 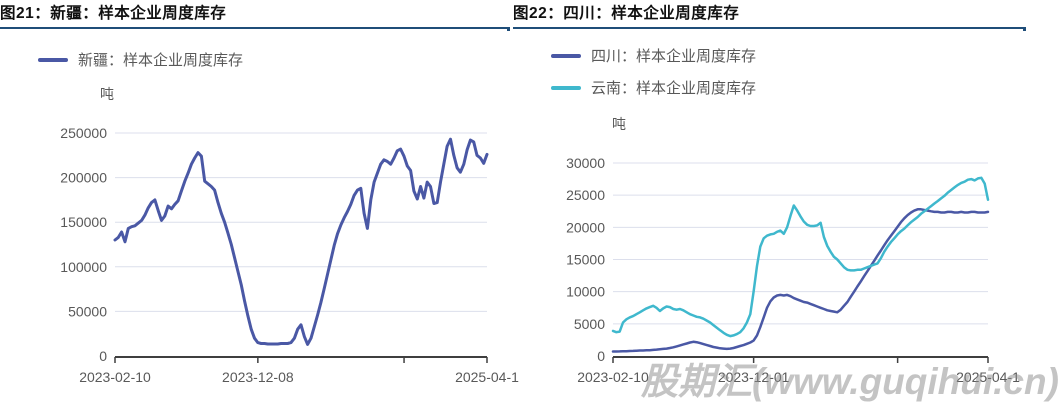 I want to click on y-tick-label: 5000, so click(x=589, y=324).